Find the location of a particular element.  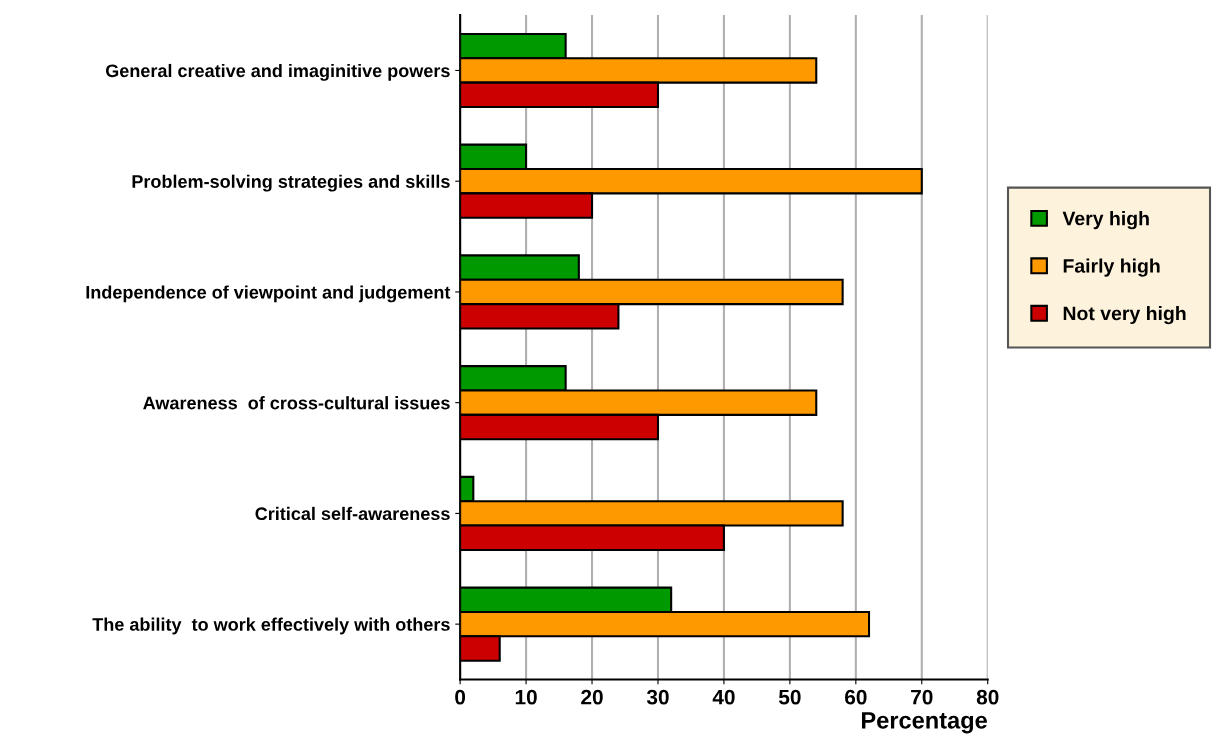

x-tick-label: 10 is located at coordinates (526, 697).